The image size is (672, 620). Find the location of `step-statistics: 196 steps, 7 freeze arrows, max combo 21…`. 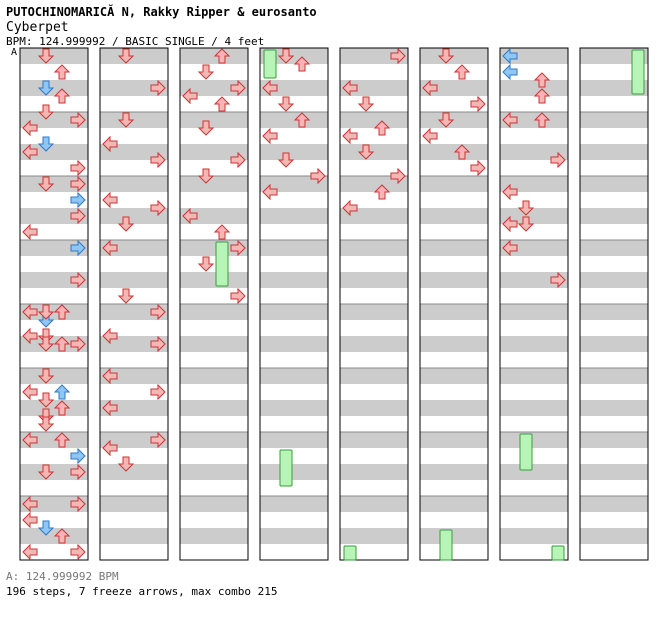

step-statistics: 196 steps, 7 freeze arrows, max combo 21… is located at coordinates (142, 591).